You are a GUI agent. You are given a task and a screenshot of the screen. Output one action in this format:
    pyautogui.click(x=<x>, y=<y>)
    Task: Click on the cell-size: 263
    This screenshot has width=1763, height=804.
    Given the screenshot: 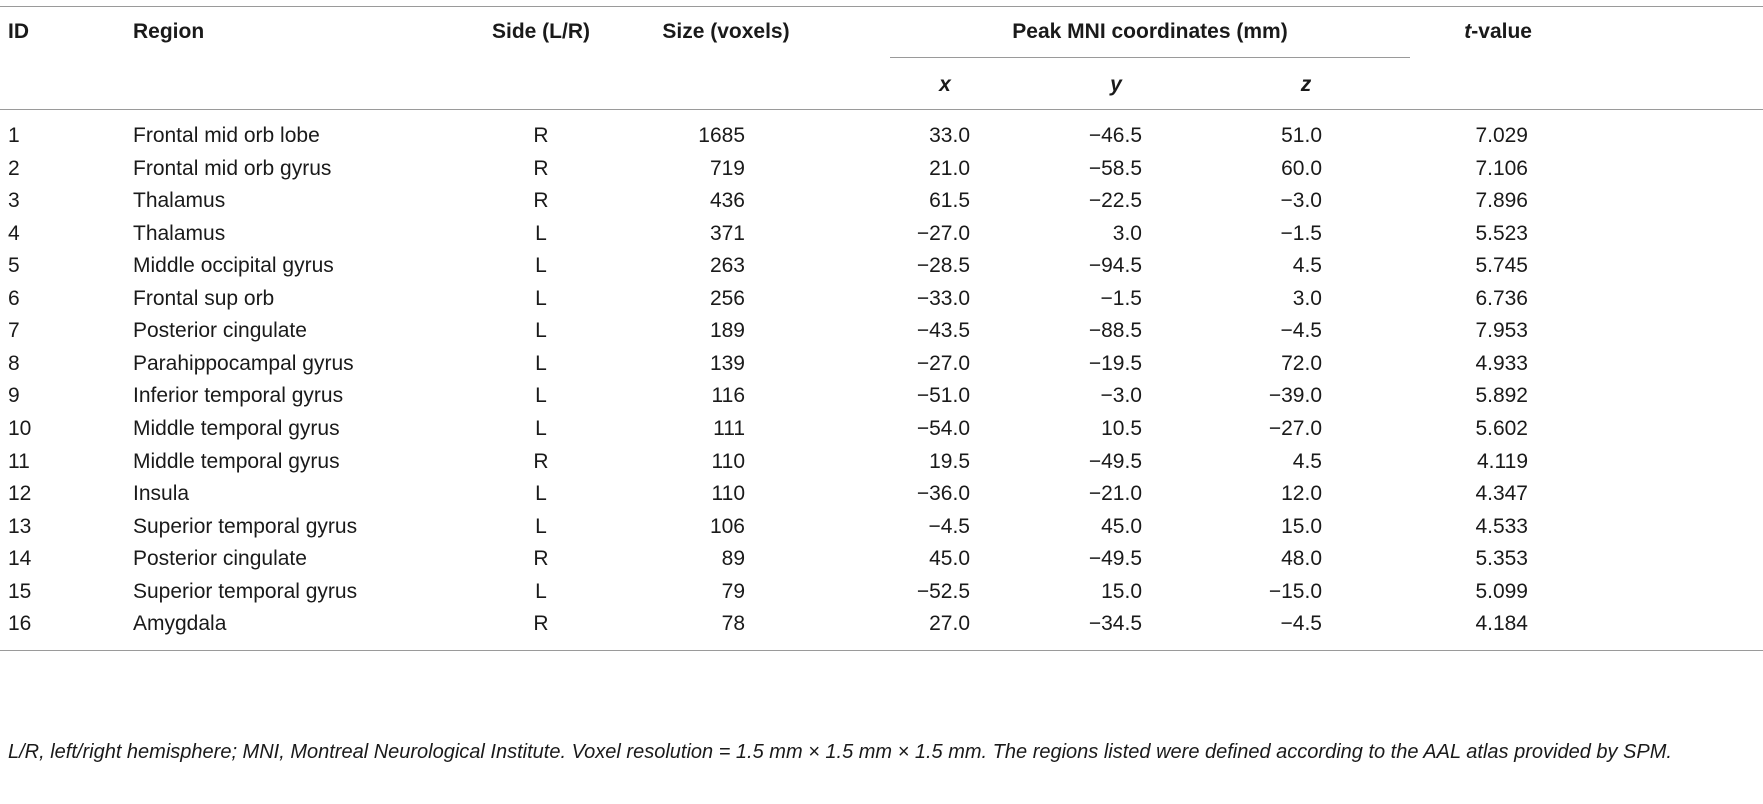 What is the action you would take?
    pyautogui.click(x=727, y=265)
    